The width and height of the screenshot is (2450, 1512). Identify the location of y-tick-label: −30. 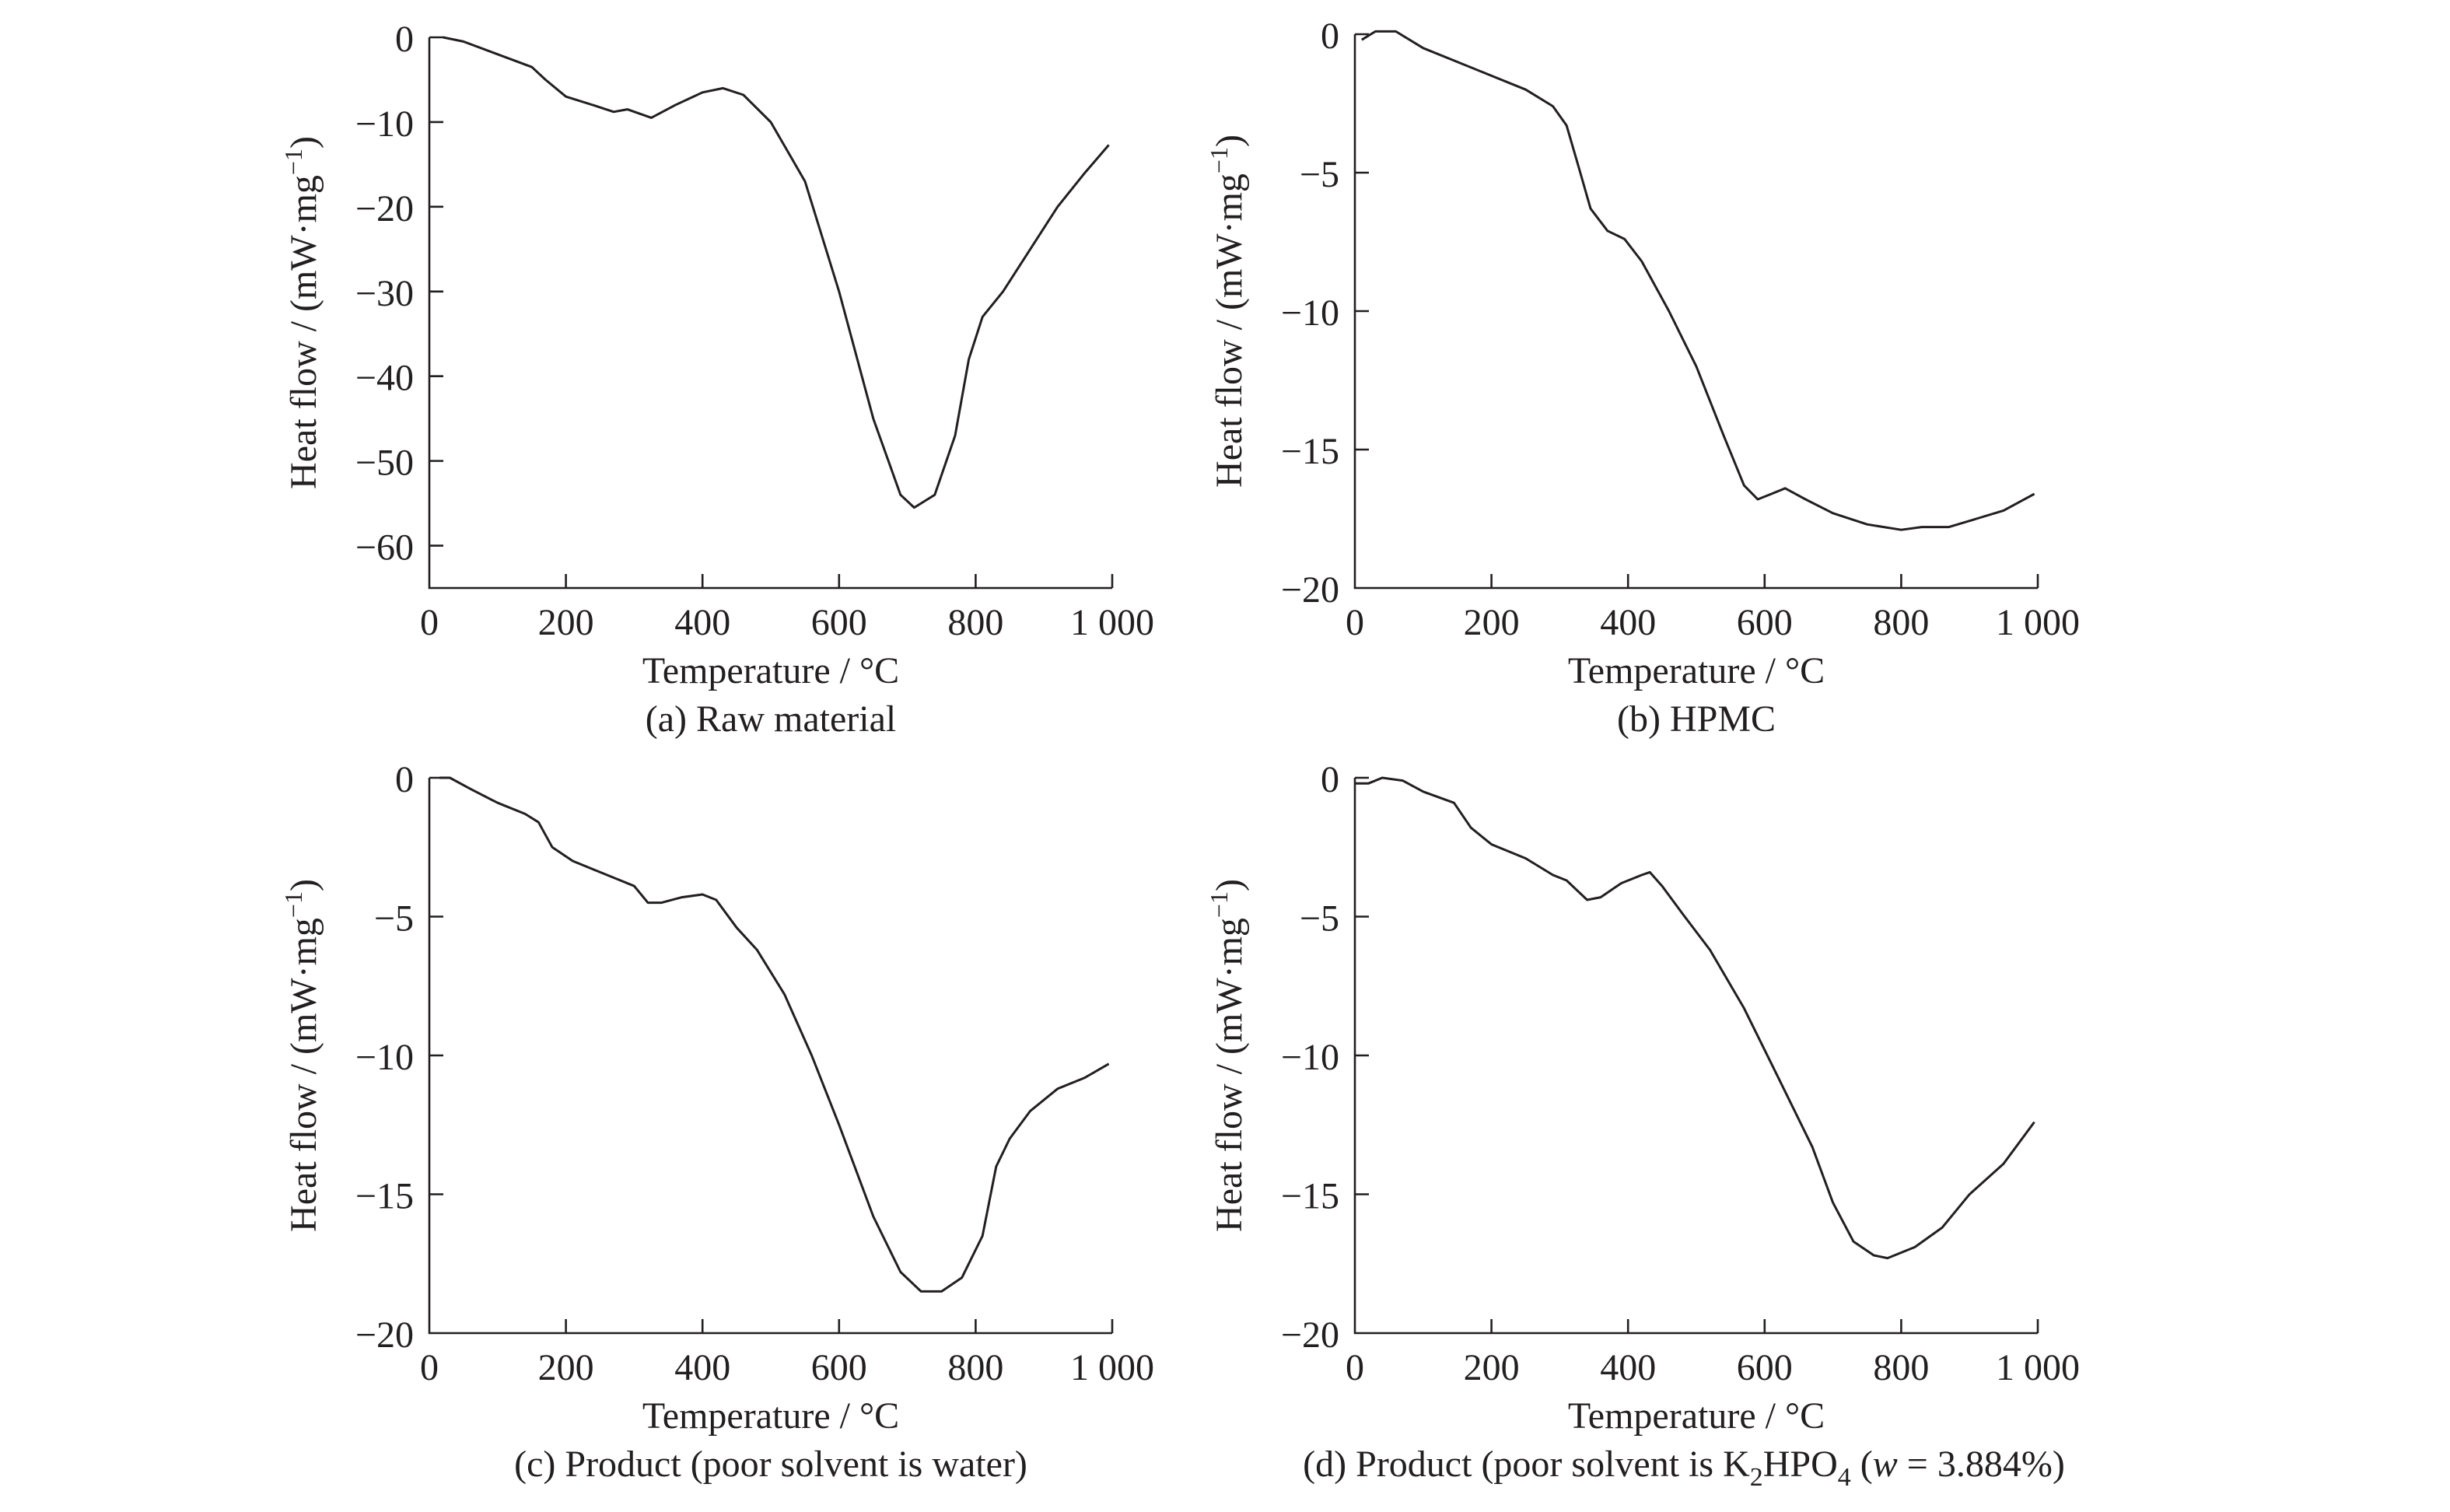
(385, 294).